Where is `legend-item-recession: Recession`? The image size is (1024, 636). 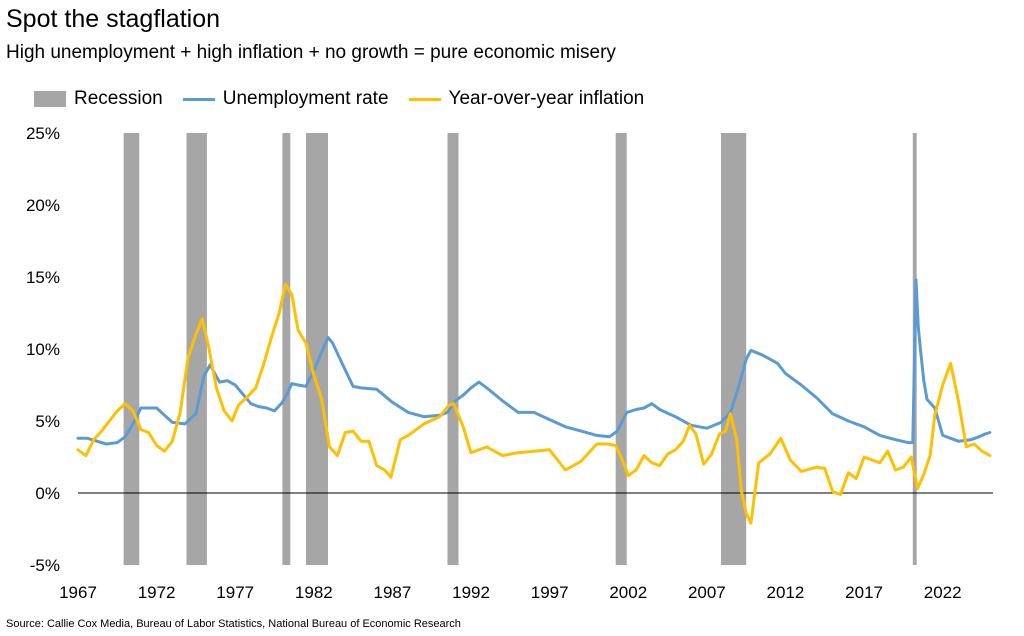
legend-item-recession: Recession is located at coordinates (98, 99).